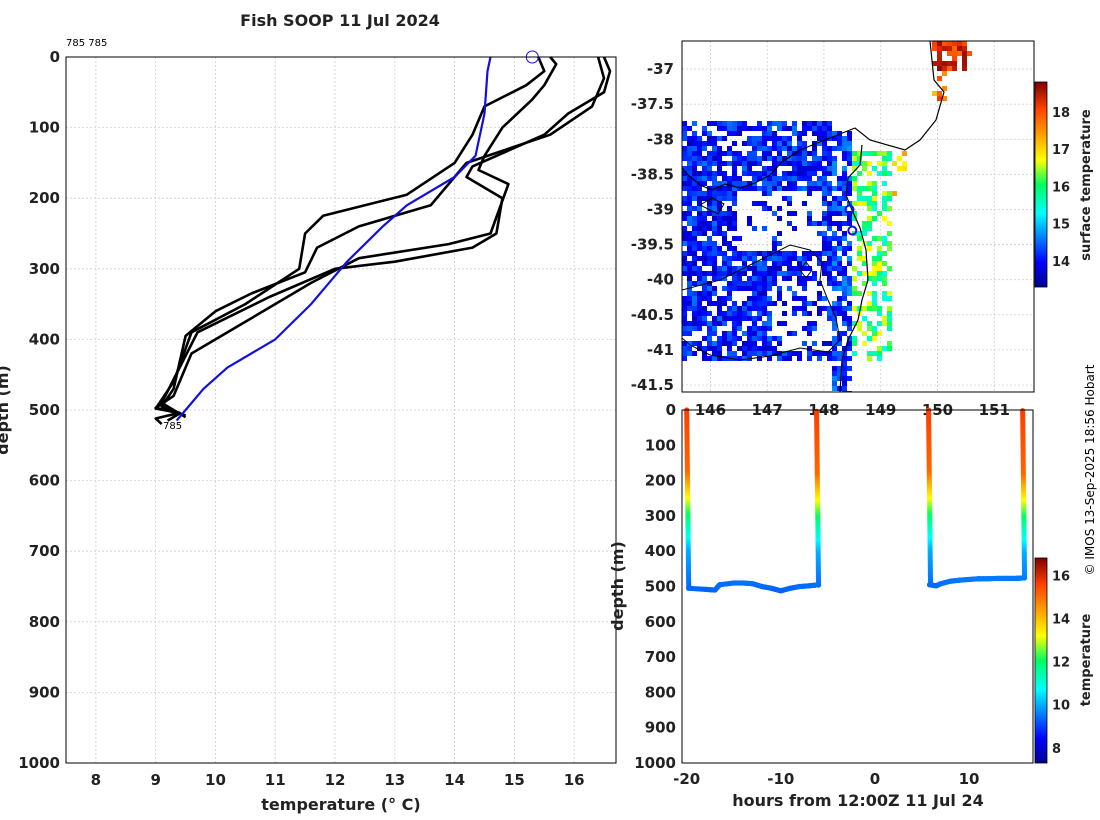 Image resolution: width=1100 pixels, height=820 pixels. I want to click on profile-ytick-1000: 1000, so click(39, 763).